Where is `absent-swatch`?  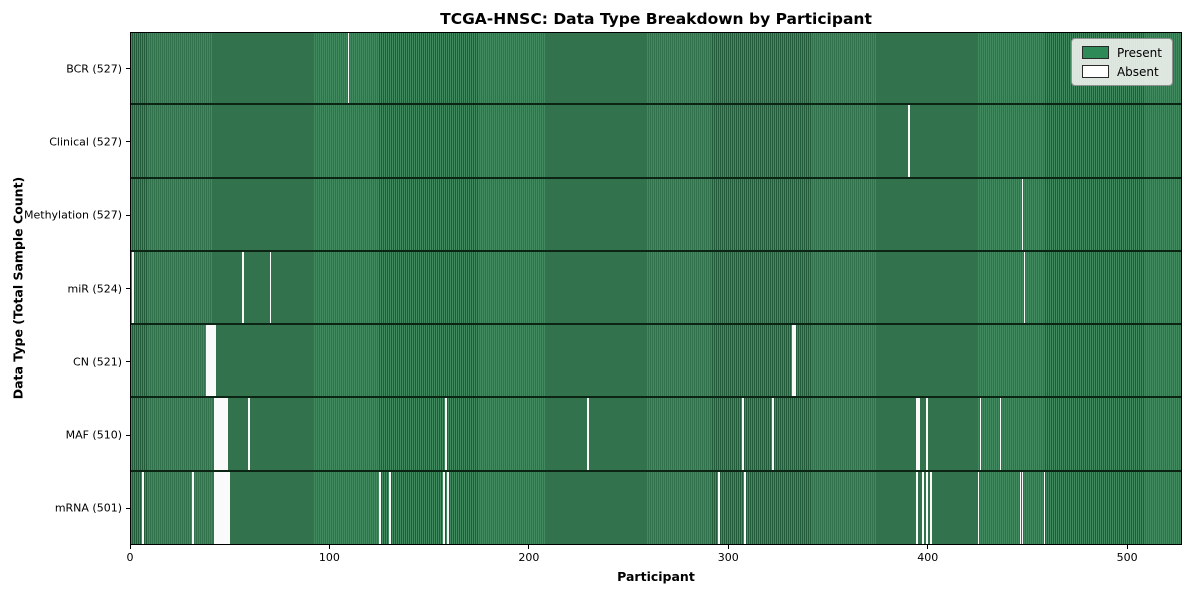 absent-swatch is located at coordinates (1095, 71).